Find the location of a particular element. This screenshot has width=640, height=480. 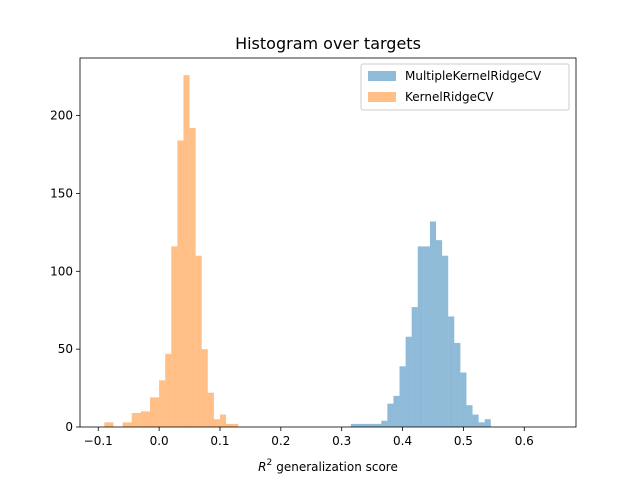

chart-legend: MultipleKernelRidgeCV KernelRidgeCV is located at coordinates (465, 87).